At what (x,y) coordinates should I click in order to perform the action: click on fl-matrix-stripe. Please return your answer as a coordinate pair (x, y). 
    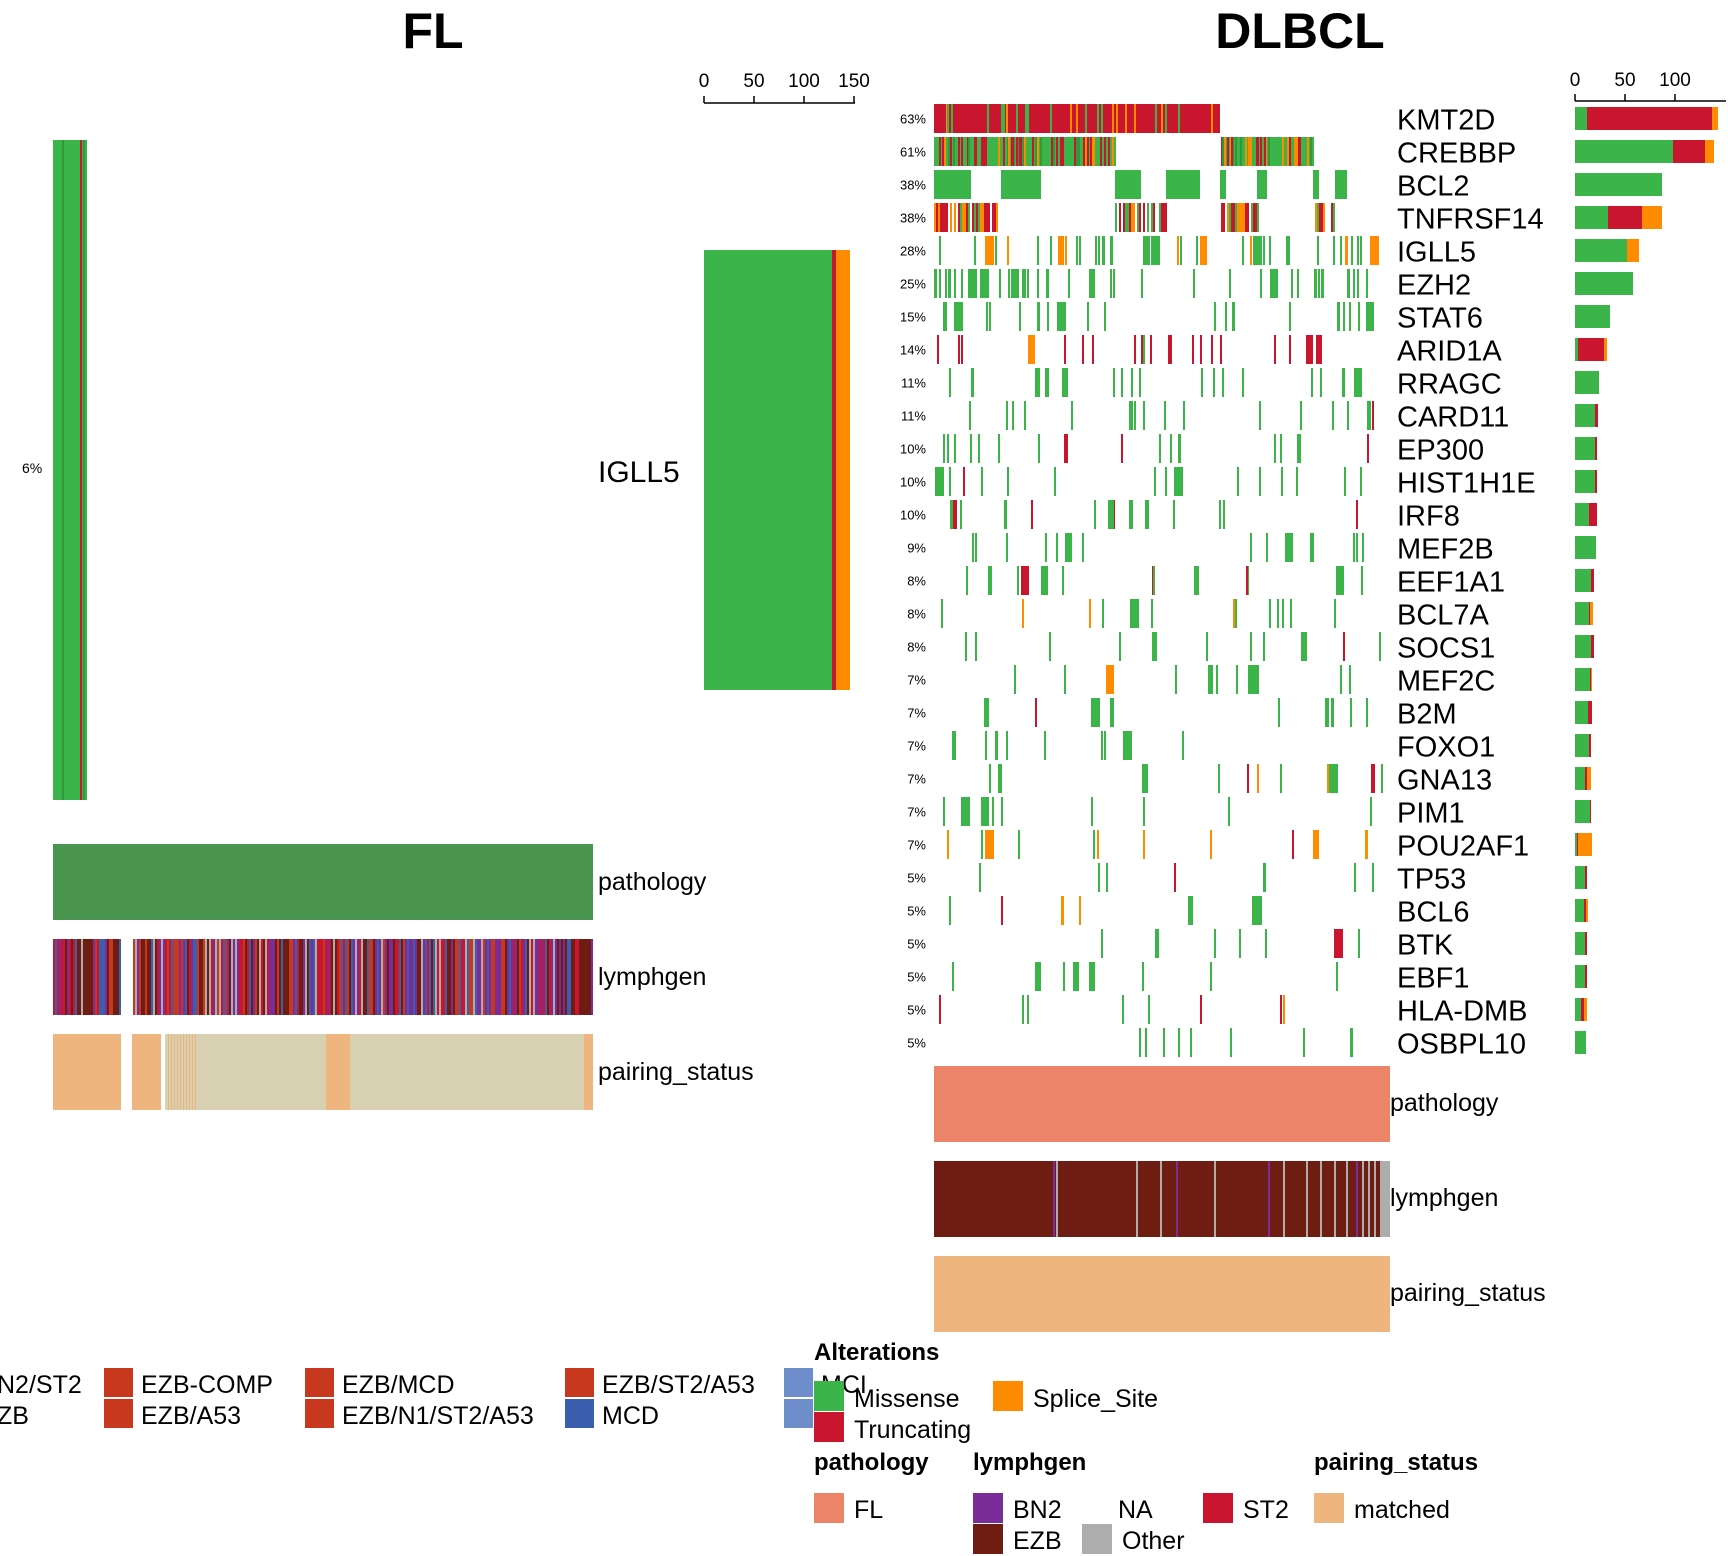
    Looking at the image, I should click on (81, 470).